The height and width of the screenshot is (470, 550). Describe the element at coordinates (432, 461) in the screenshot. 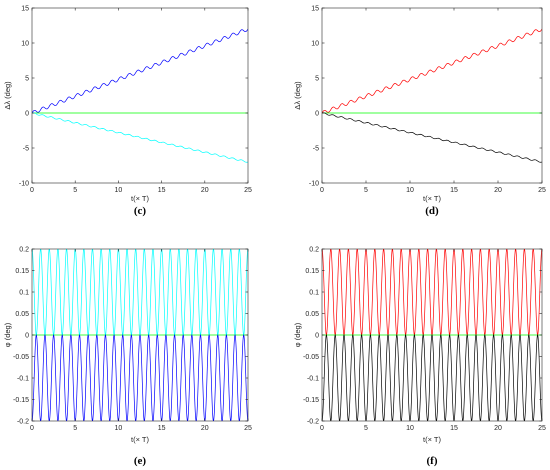

I see `panel-caption: (f)` at that location.